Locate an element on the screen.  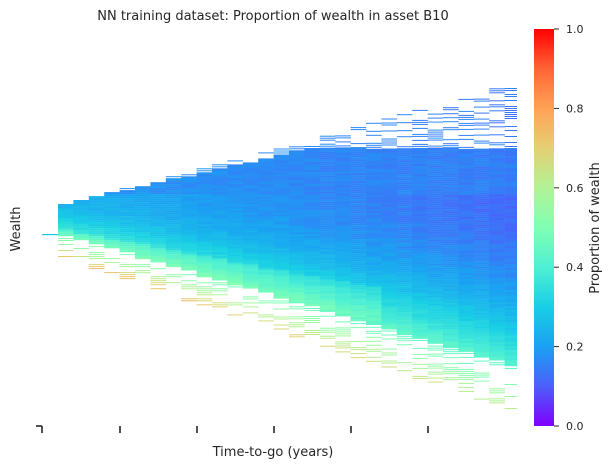
colorbar-tick-label: 0.2 is located at coordinates (575, 347).